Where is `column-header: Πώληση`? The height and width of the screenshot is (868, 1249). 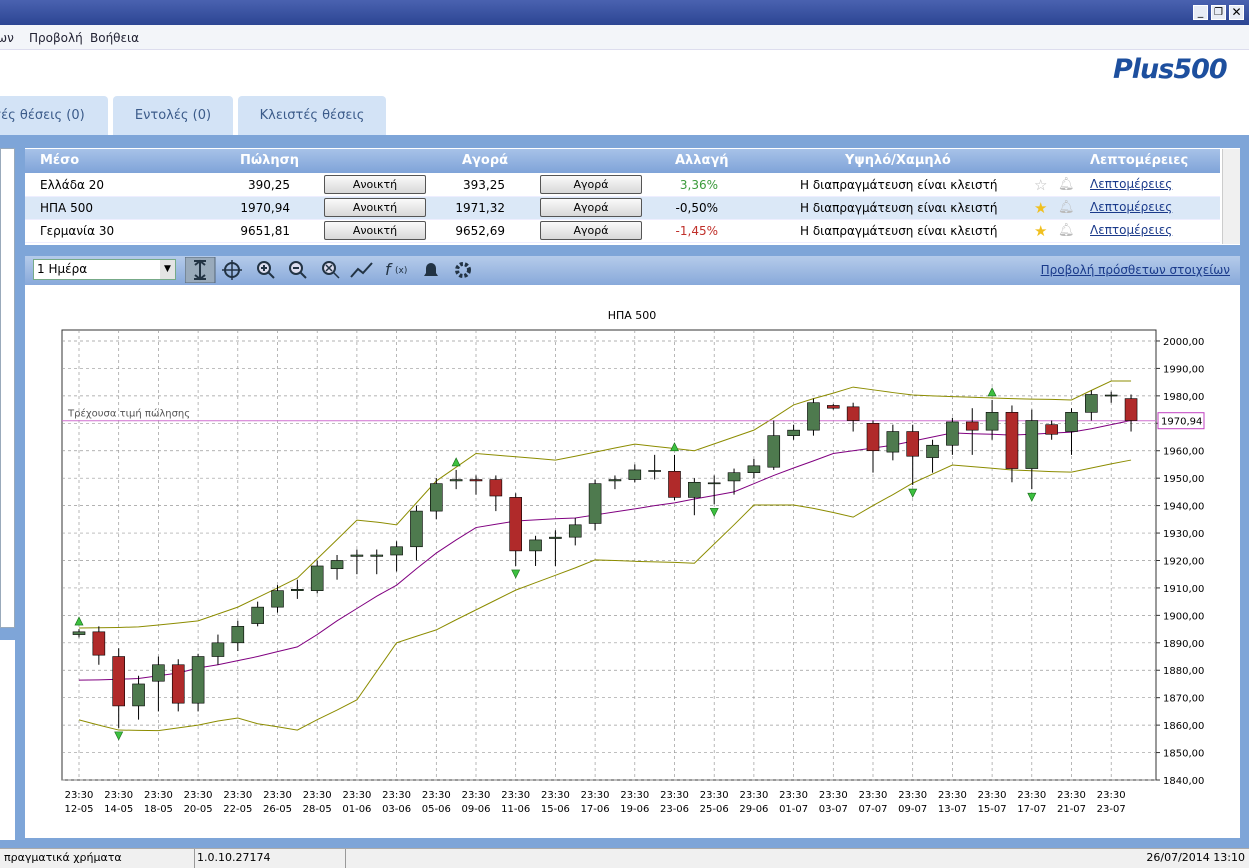
column-header: Πώληση is located at coordinates (270, 160).